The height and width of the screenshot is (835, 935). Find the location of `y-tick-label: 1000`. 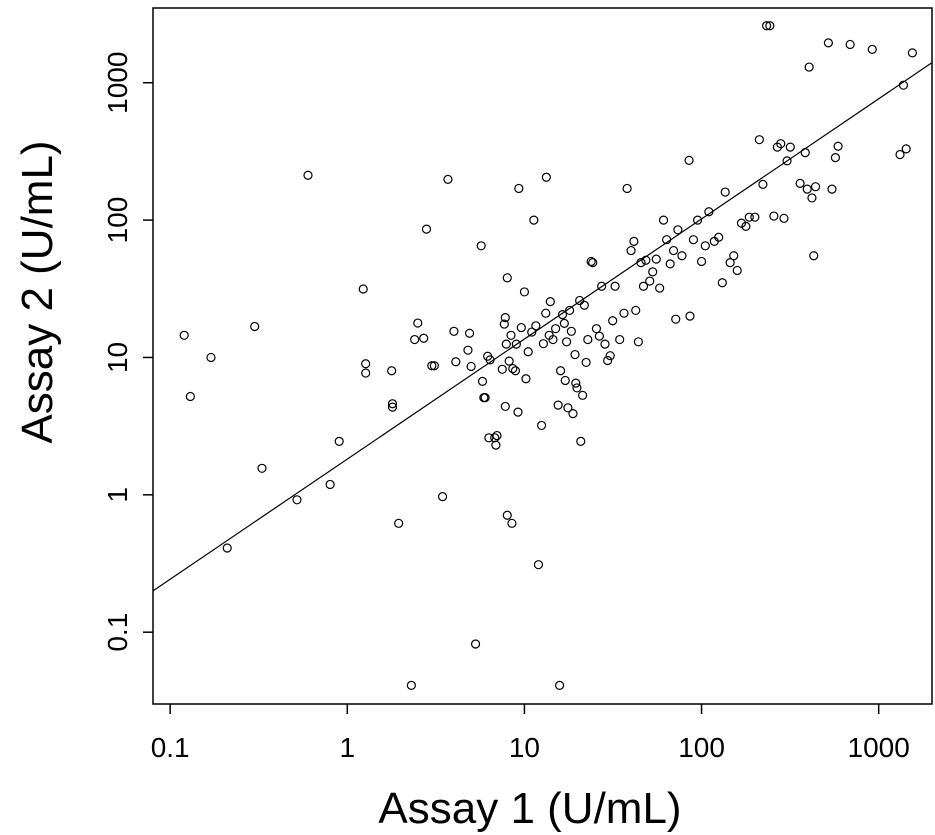

y-tick-label: 1000 is located at coordinates (117, 83).